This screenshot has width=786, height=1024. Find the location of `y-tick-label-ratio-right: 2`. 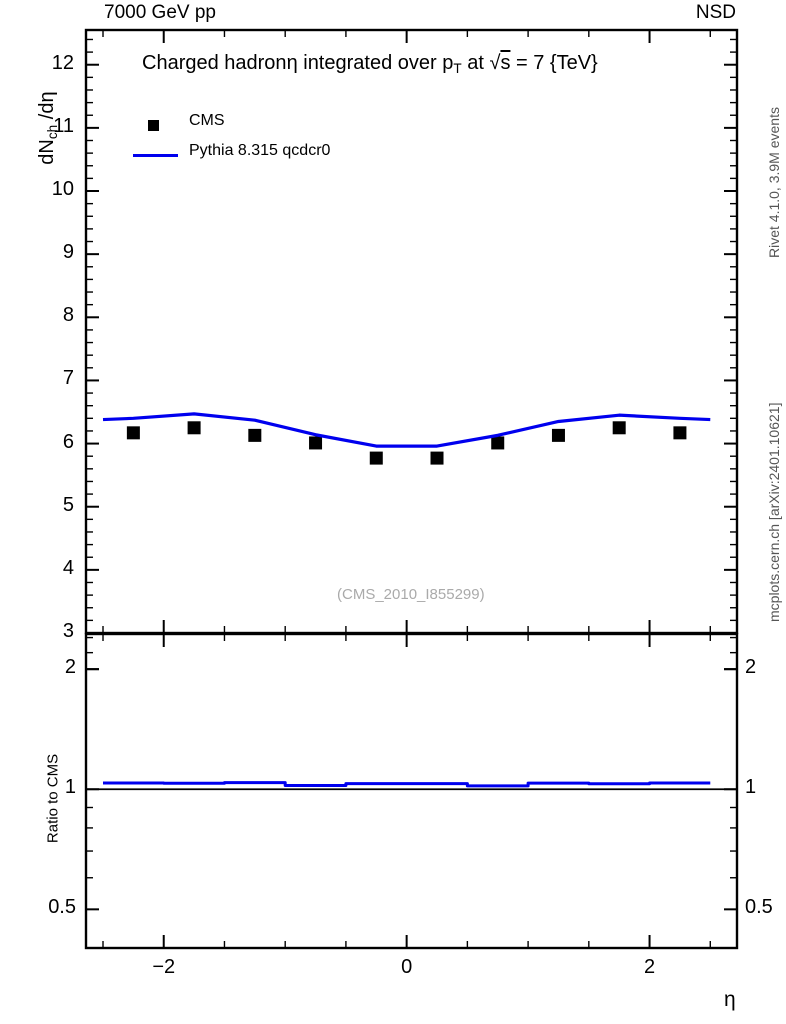

y-tick-label-ratio-right: 2 is located at coordinates (751, 667).